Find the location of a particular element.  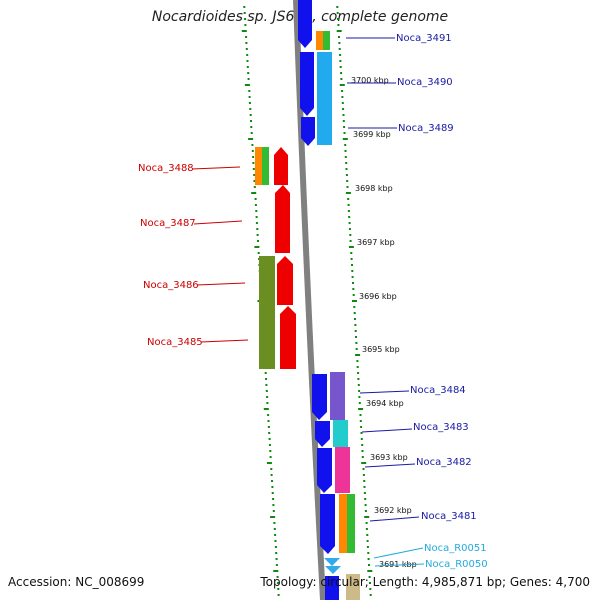

gene-label-noca-r0050: Noca_R0050 is located at coordinates (456, 564).